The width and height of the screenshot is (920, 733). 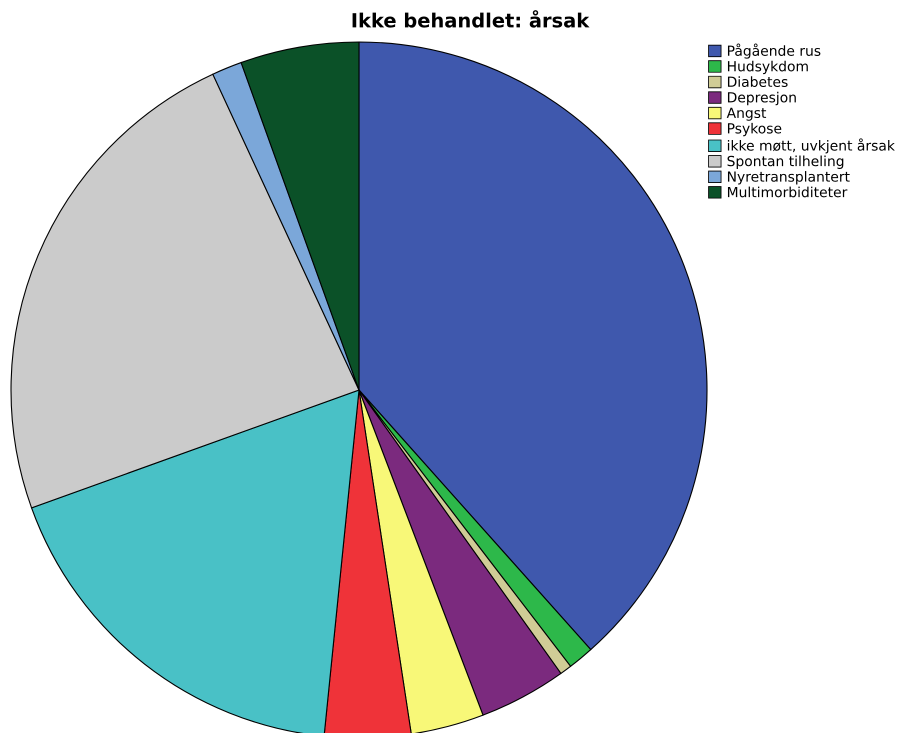 I want to click on legend-label: Hudsykdom, so click(x=768, y=67).